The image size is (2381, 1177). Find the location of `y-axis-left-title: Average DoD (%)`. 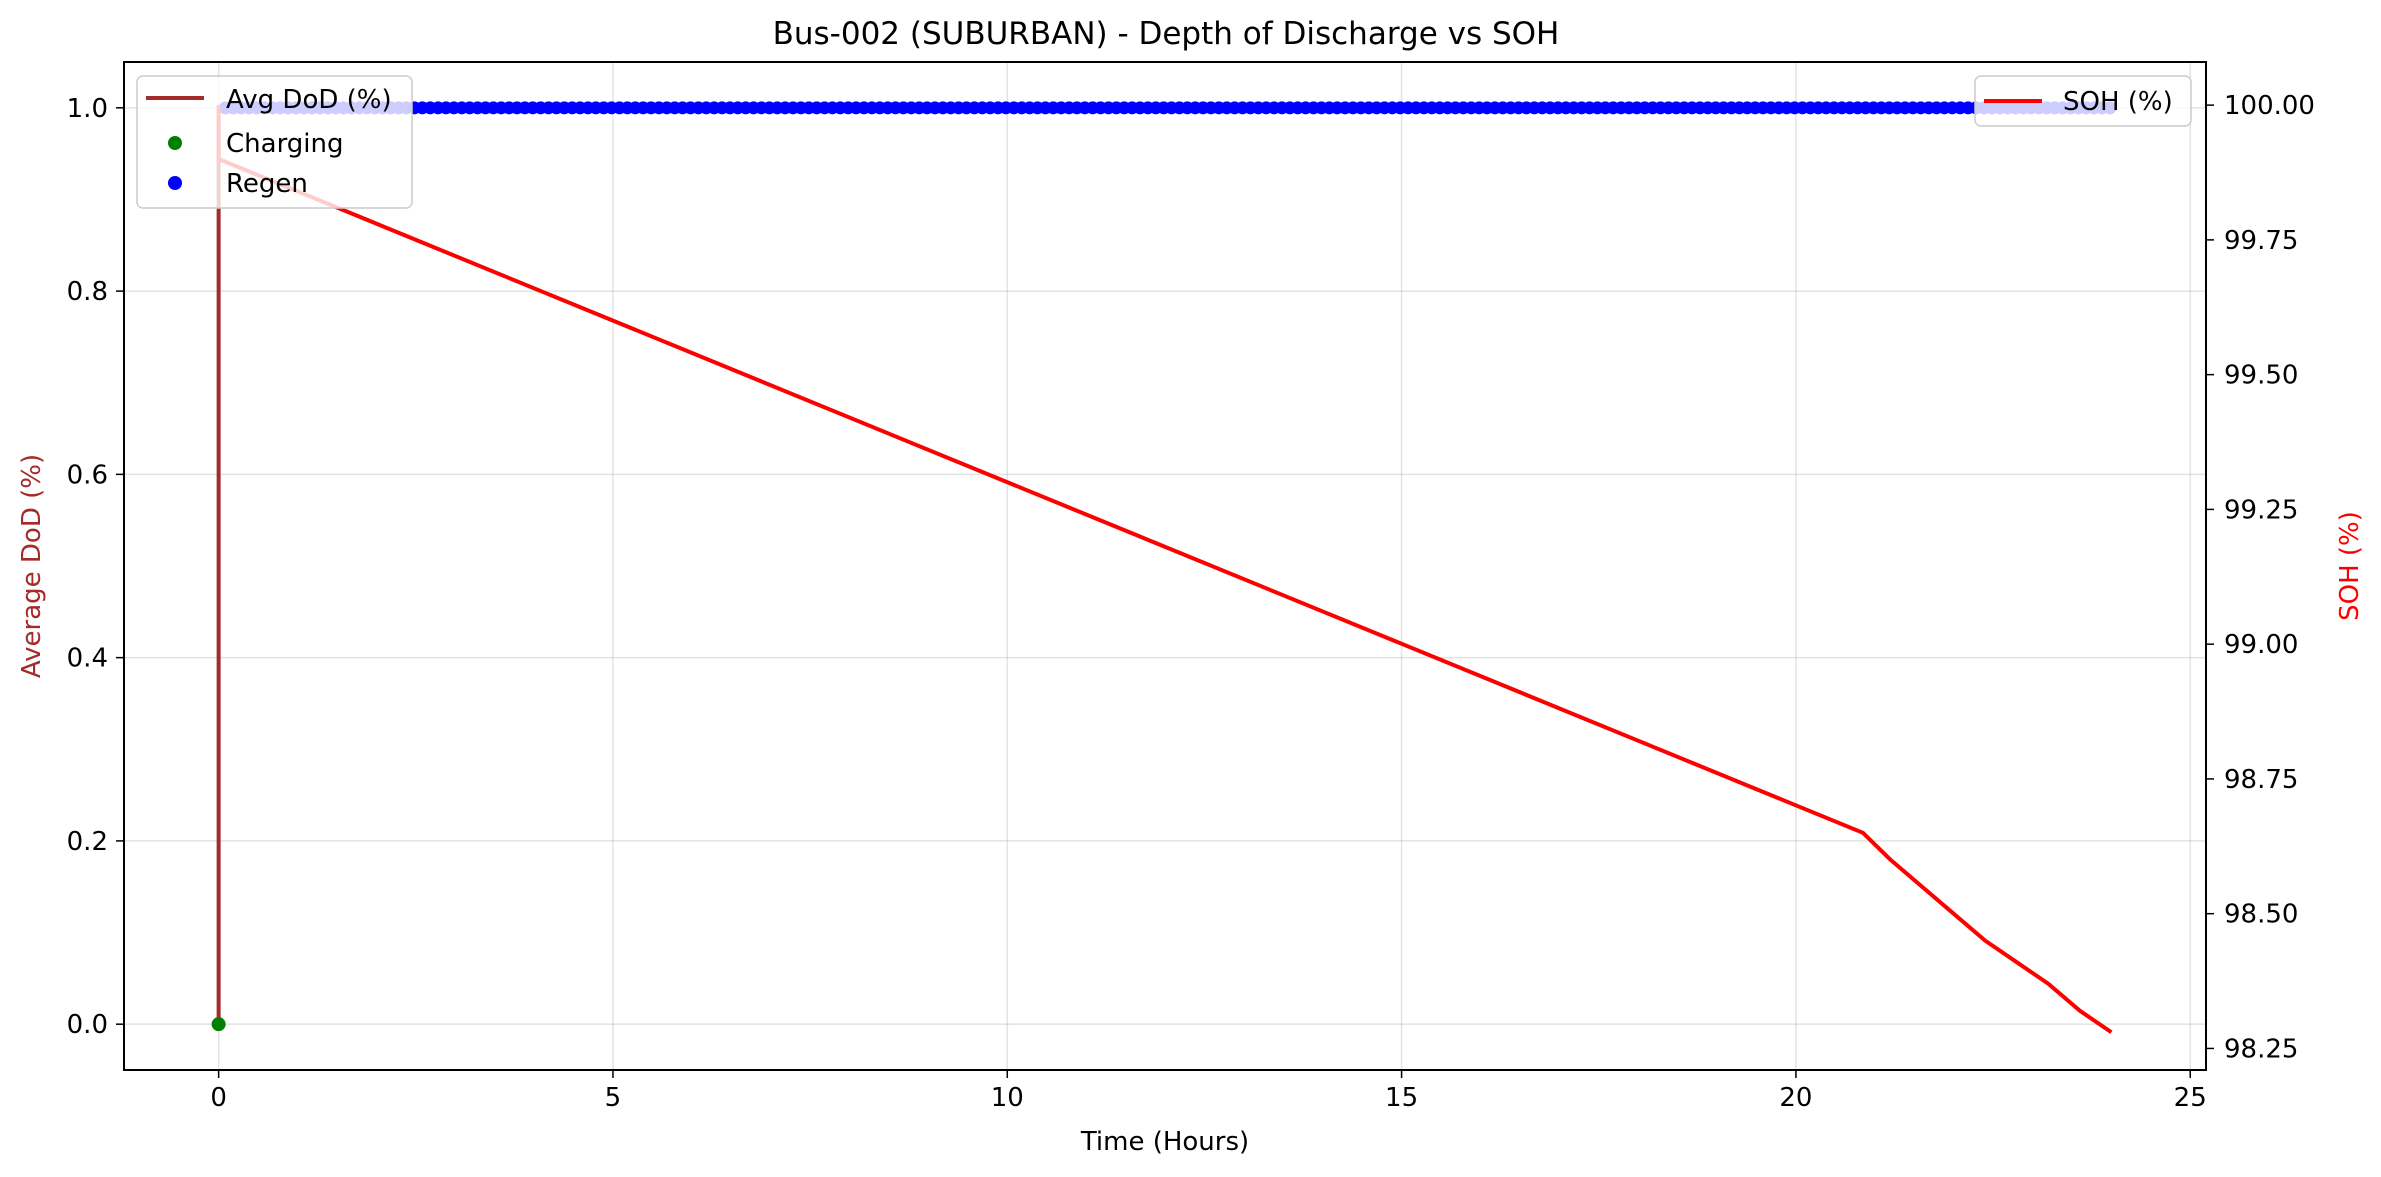

y-axis-left-title: Average DoD (%) is located at coordinates (32, 566).